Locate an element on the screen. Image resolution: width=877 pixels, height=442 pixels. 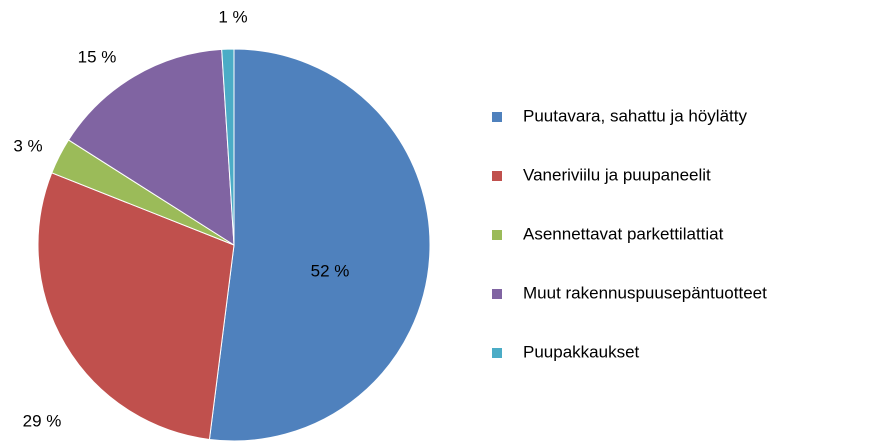
legend-label: Vaneriviilu ja puupaneelit is located at coordinates (617, 174).